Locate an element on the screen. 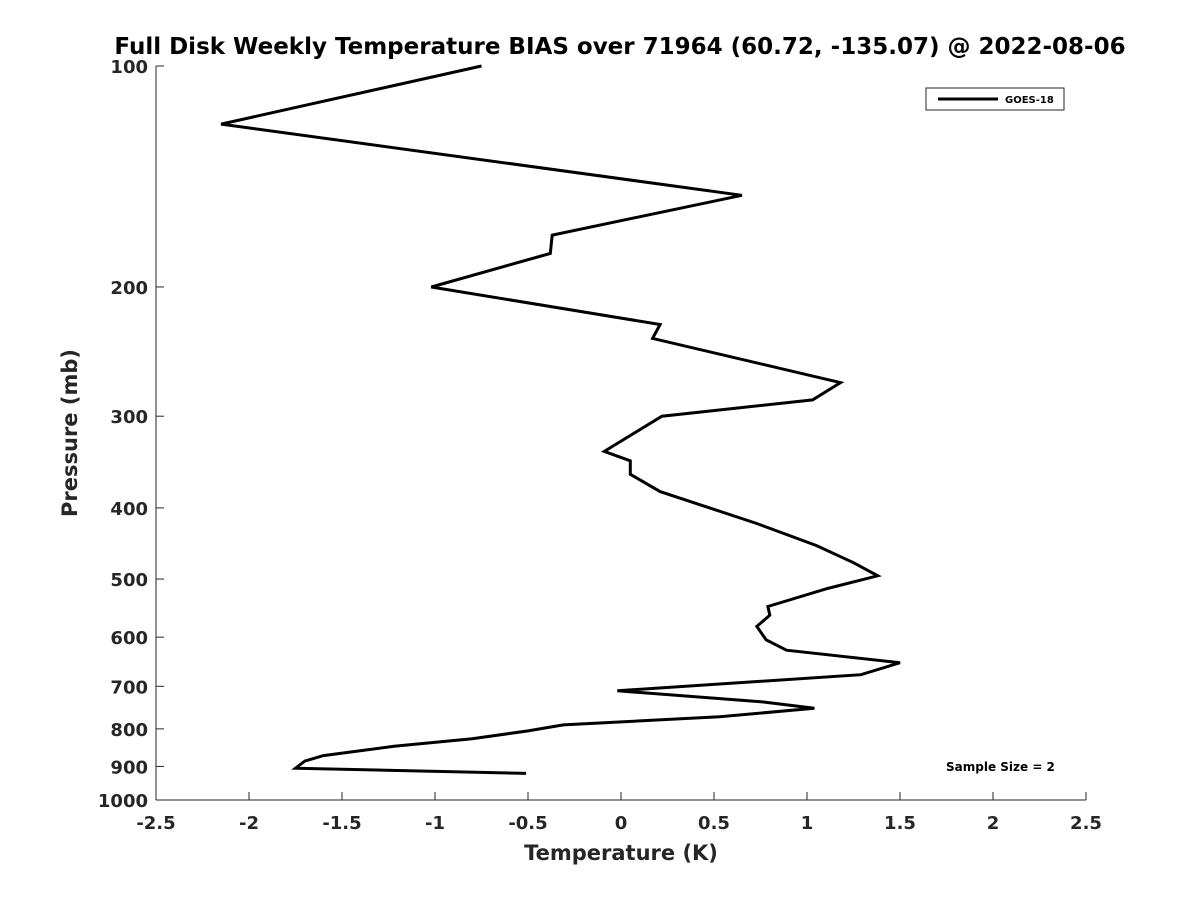 This screenshot has height=900, width=1200. legend-label-goes-18: GOES-18 is located at coordinates (1029, 100).